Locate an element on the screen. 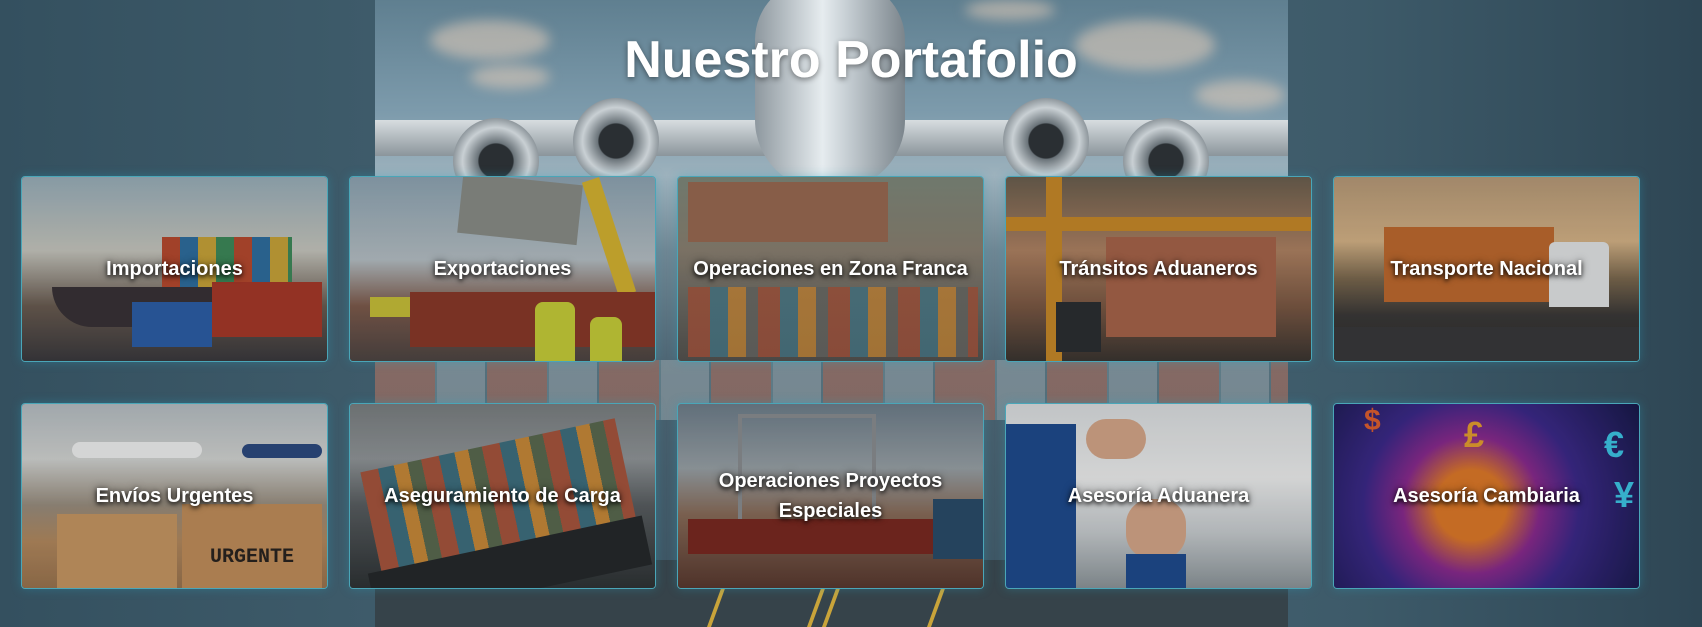 This screenshot has height=627, width=1702. service-card-aseguramiento-carga: Aseguramiento de Carga is located at coordinates (502, 496).